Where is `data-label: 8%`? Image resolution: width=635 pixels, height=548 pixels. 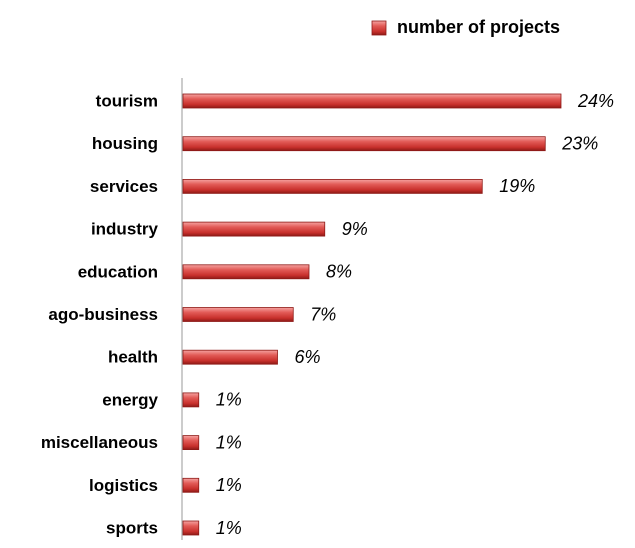
data-label: 8% is located at coordinates (339, 272).